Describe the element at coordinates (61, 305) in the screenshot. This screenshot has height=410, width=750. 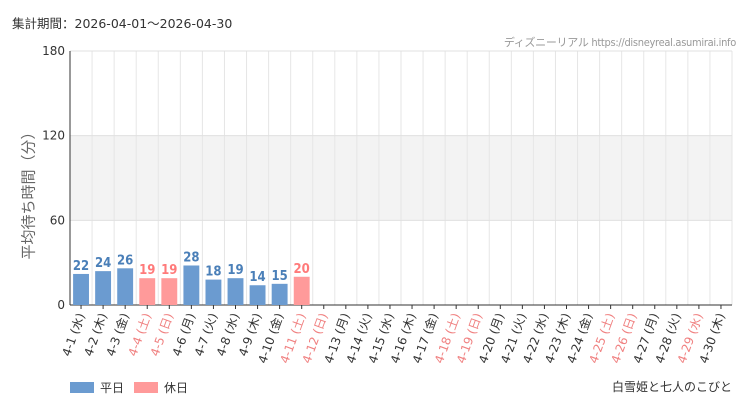
I see `y-tick-label: 0` at that location.